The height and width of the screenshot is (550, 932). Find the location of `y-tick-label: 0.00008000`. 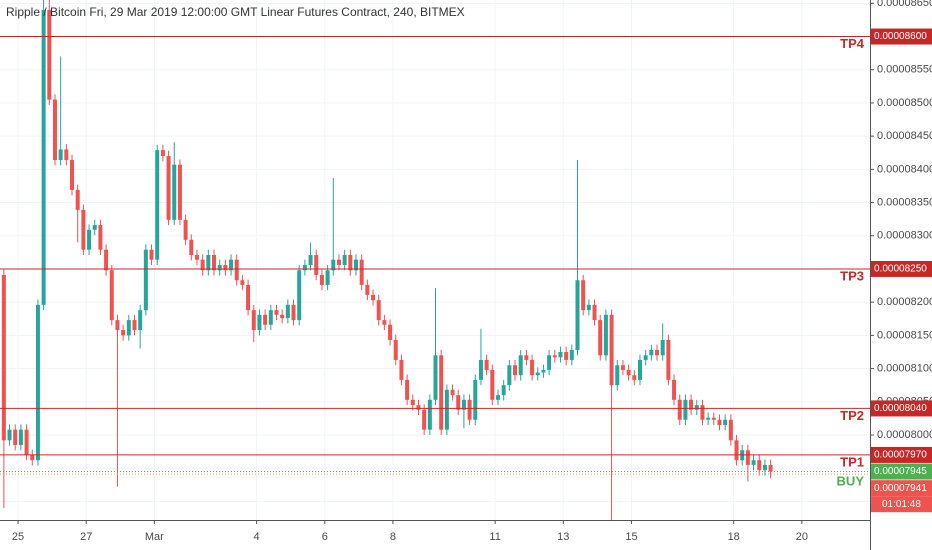

y-tick-label: 0.00008000 is located at coordinates (904, 435).